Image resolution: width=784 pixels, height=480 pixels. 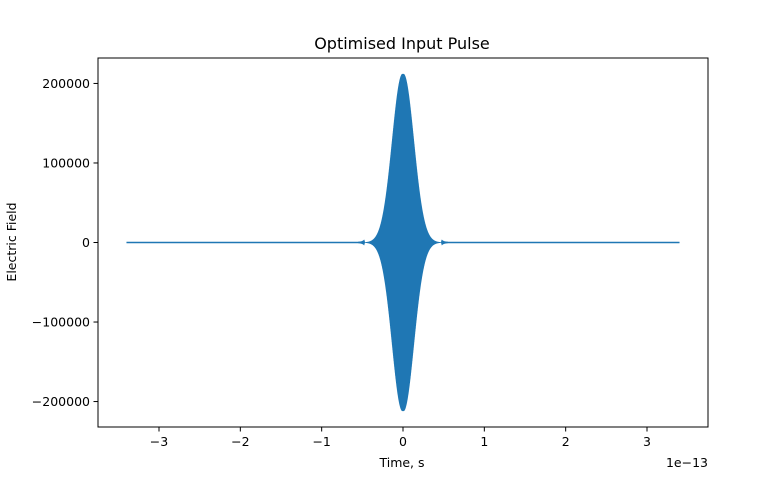 What do you see at coordinates (687, 462) in the screenshot?
I see `x-axis-offset-text: 1e−13` at bounding box center [687, 462].